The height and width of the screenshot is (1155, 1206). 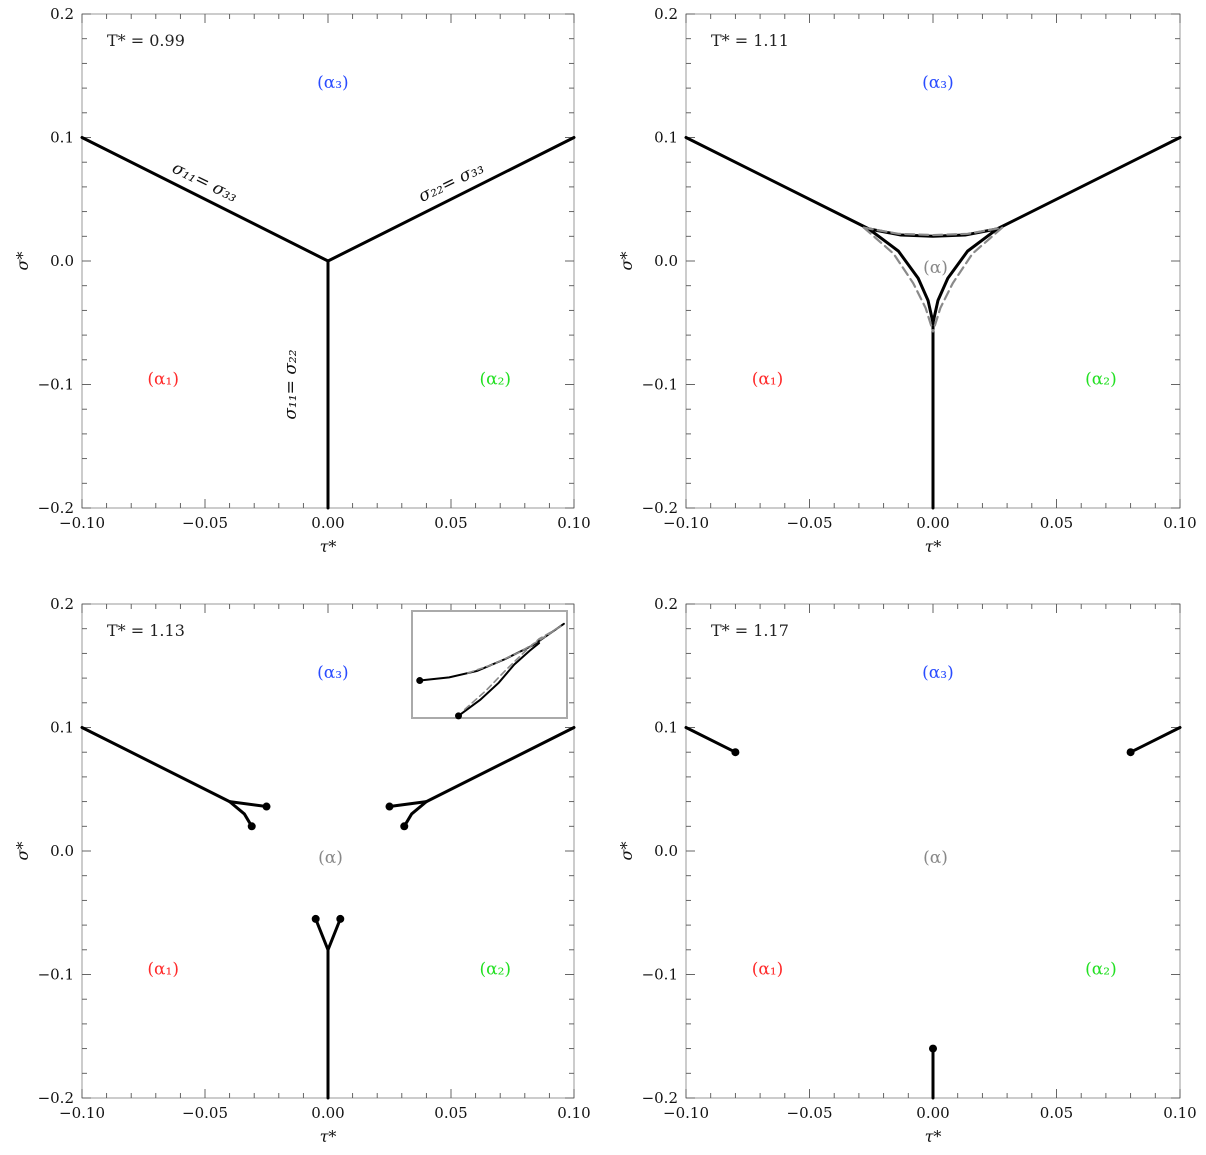 What do you see at coordinates (291, 384) in the screenshot?
I see `coexistence-line-label: σ₁₁= σ₂₂` at bounding box center [291, 384].